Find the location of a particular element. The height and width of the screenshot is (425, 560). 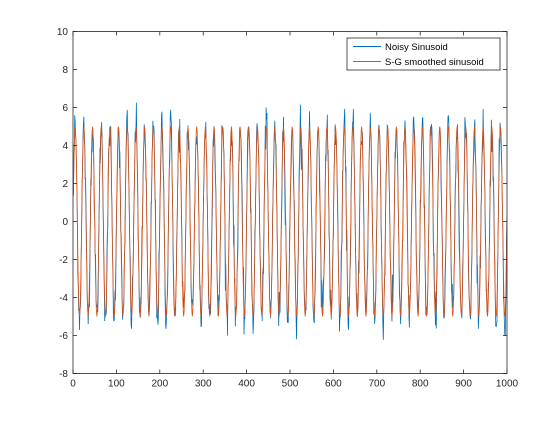

x-tick-label: 0 is located at coordinates (73, 384).